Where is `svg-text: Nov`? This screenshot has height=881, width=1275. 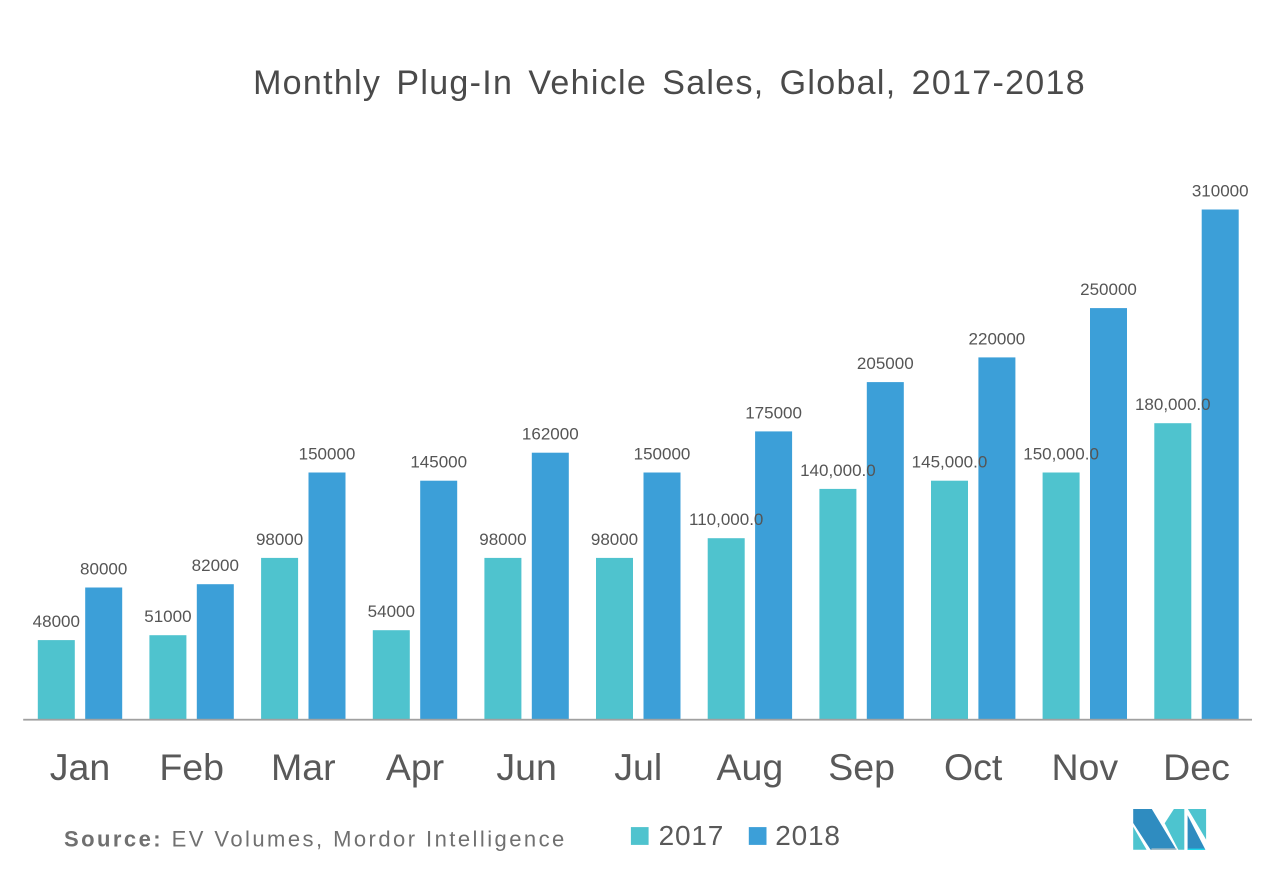
svg-text: Nov is located at coordinates (1084, 767).